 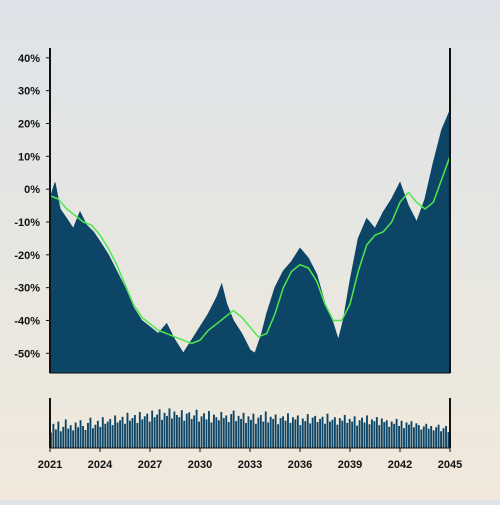 What do you see at coordinates (150, 465) in the screenshot?
I see `x-tick-label: 2027` at bounding box center [150, 465].